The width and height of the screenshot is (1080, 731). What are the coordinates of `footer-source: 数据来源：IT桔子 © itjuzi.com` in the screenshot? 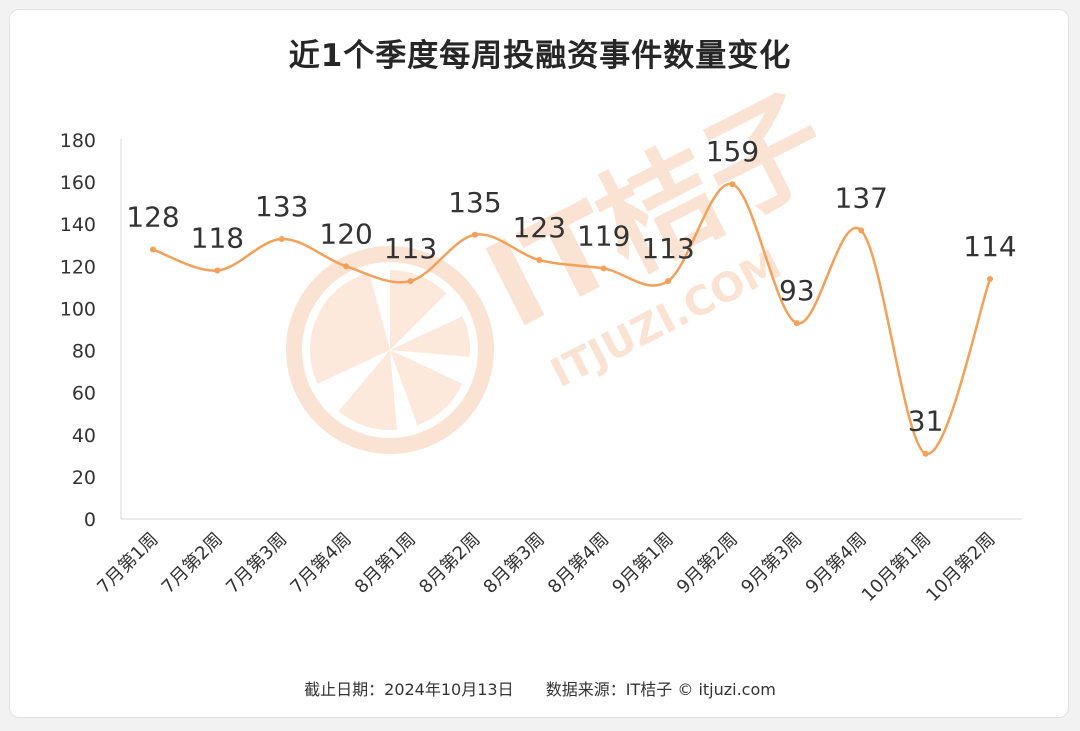 It's located at (660, 689).